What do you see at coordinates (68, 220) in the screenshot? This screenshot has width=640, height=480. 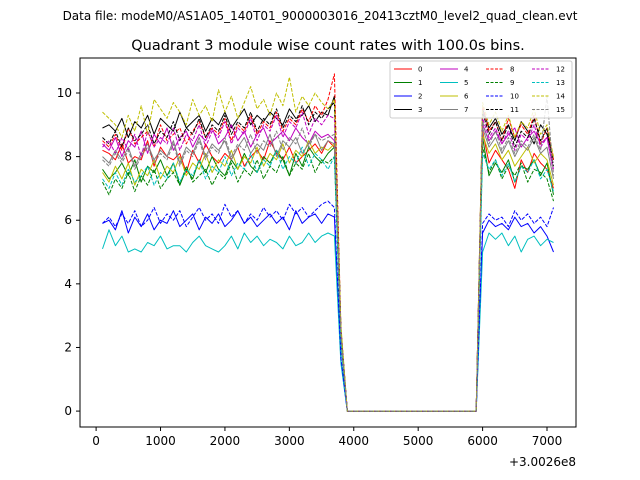 I see `y-tick-label: 6` at bounding box center [68, 220].